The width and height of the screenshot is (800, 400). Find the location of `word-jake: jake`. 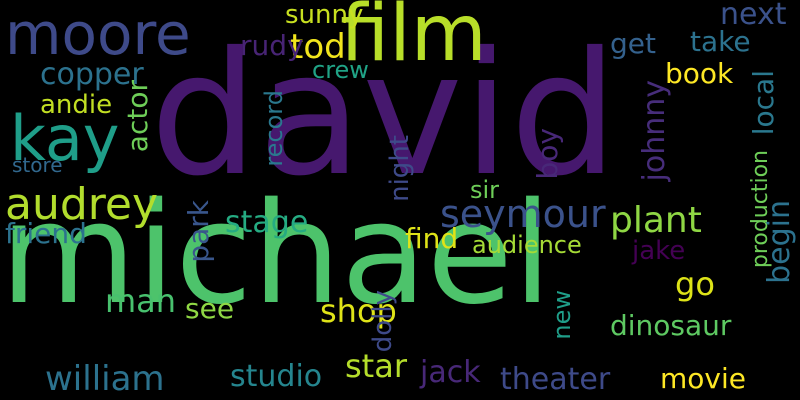

word-jake: jake is located at coordinates (659, 251).